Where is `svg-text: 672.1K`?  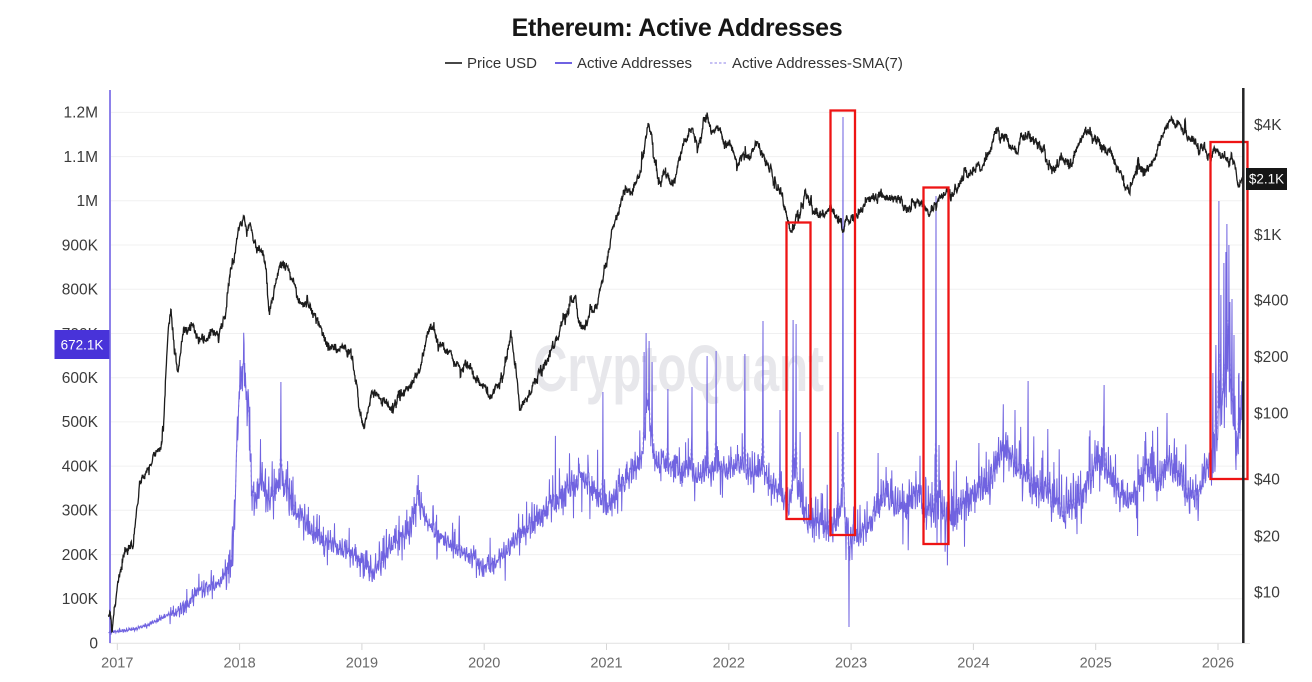 svg-text: 672.1K is located at coordinates (82, 345).